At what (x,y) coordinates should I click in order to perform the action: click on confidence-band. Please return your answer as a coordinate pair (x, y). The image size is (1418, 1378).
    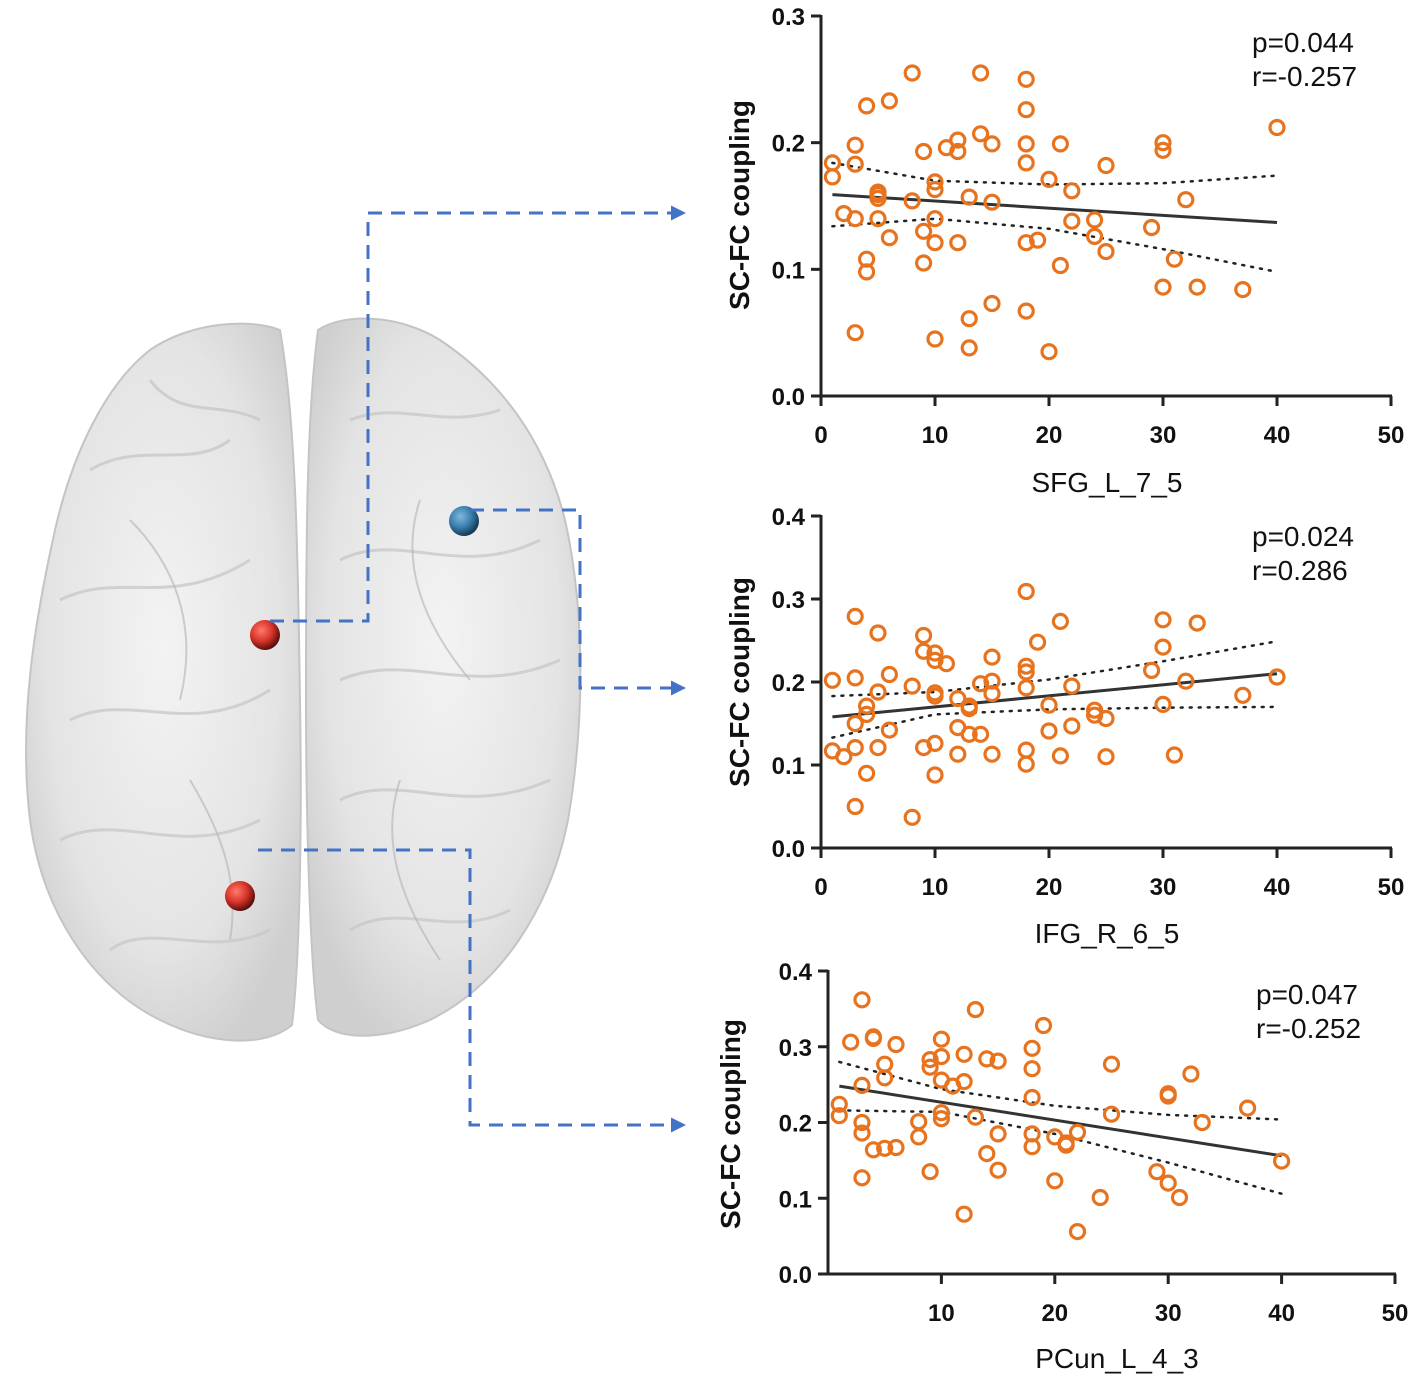
    Looking at the image, I should click on (1060, 1127).